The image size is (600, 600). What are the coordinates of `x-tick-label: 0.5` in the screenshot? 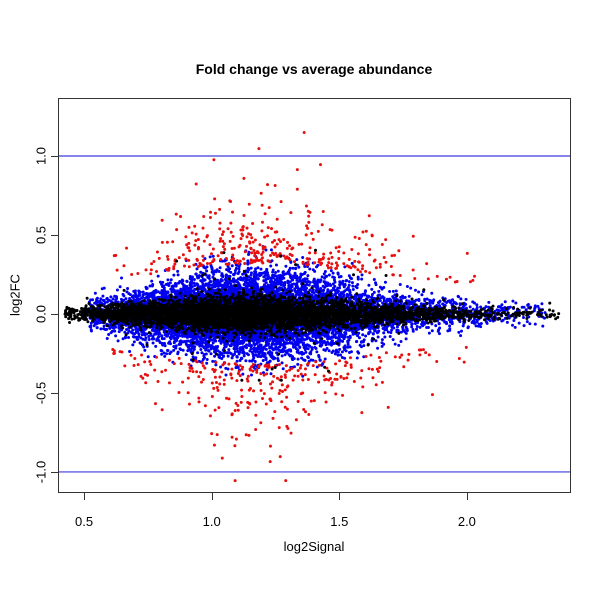 It's located at (84, 521).